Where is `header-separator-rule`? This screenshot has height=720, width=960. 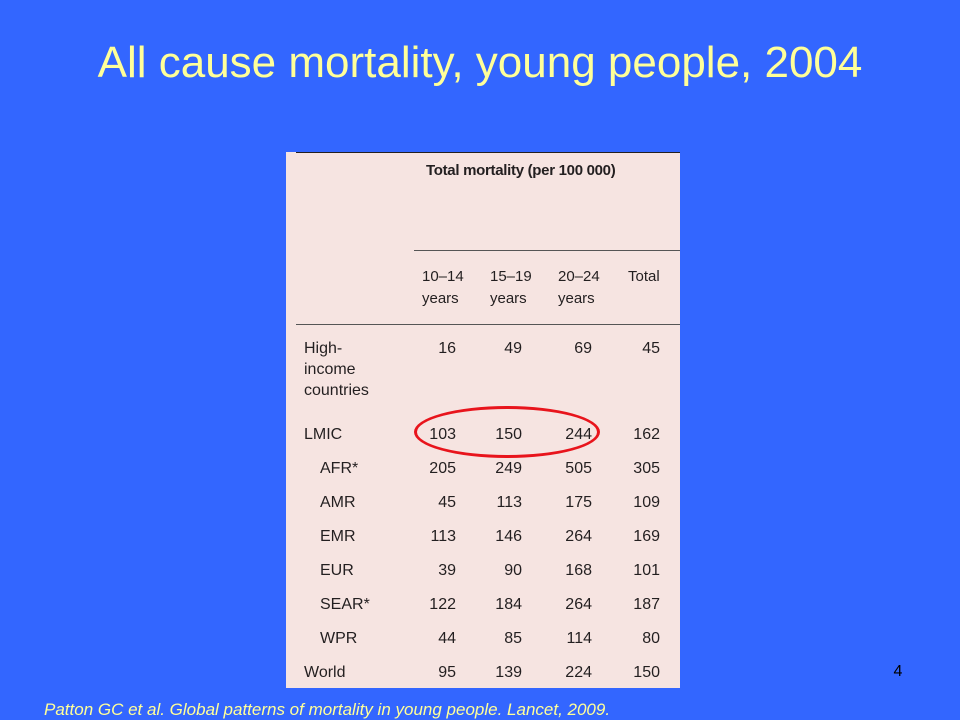 header-separator-rule is located at coordinates (488, 324).